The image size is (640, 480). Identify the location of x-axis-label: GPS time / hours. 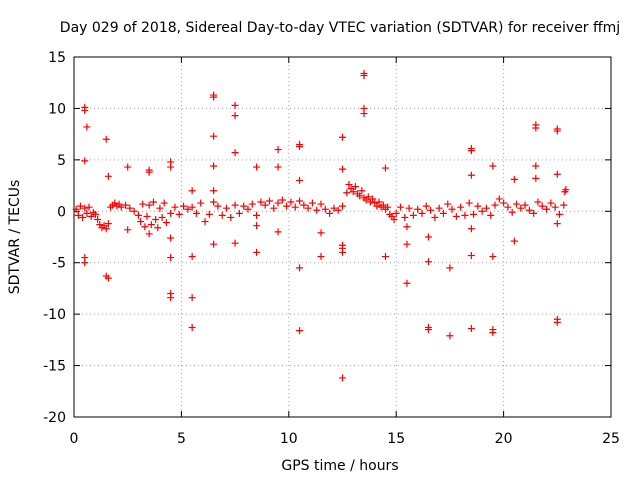
(339, 466).